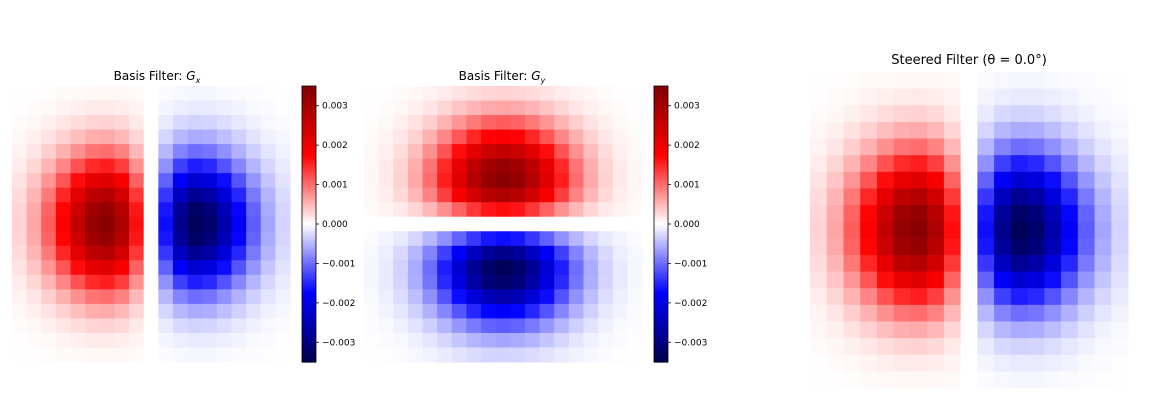 This screenshot has height=418, width=1171. I want to click on colorbar-tick-label: −0.003, so click(690, 343).